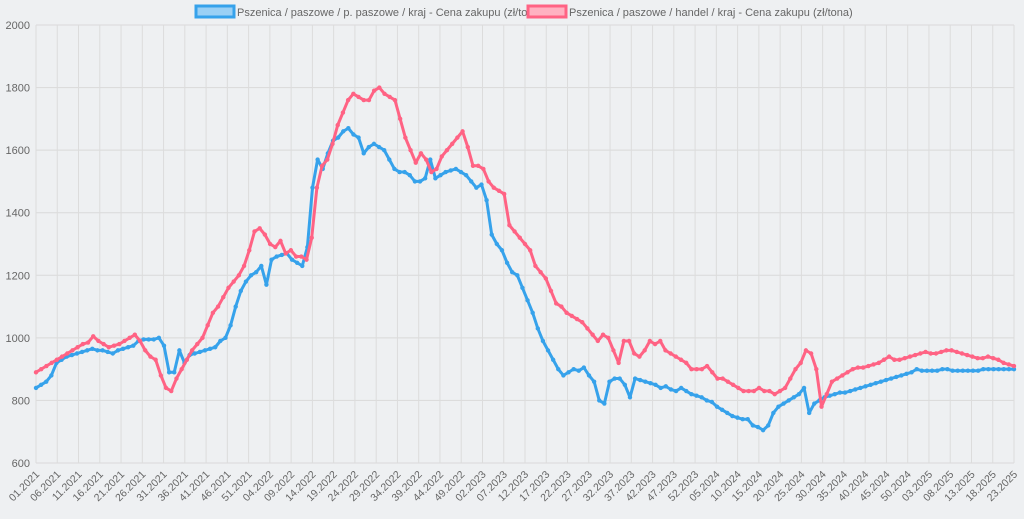 This screenshot has width=1024, height=519. What do you see at coordinates (18, 245) in the screenshot?
I see `y-axis: 600 800 1000 1200 1400 1600 1800 2000` at bounding box center [18, 245].